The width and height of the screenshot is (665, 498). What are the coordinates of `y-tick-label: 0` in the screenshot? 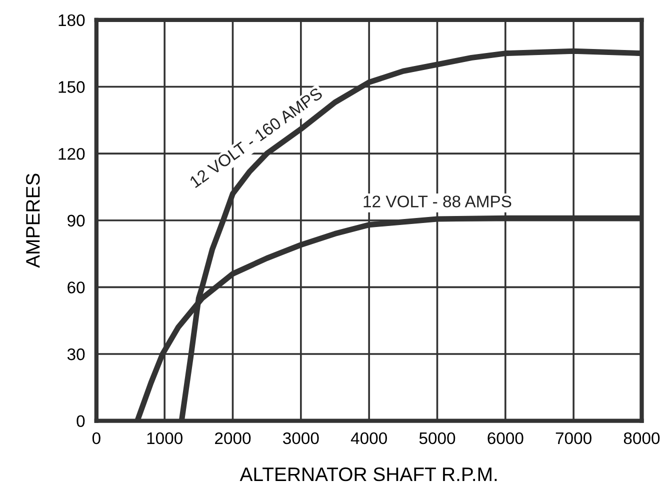 It's located at (80, 421).